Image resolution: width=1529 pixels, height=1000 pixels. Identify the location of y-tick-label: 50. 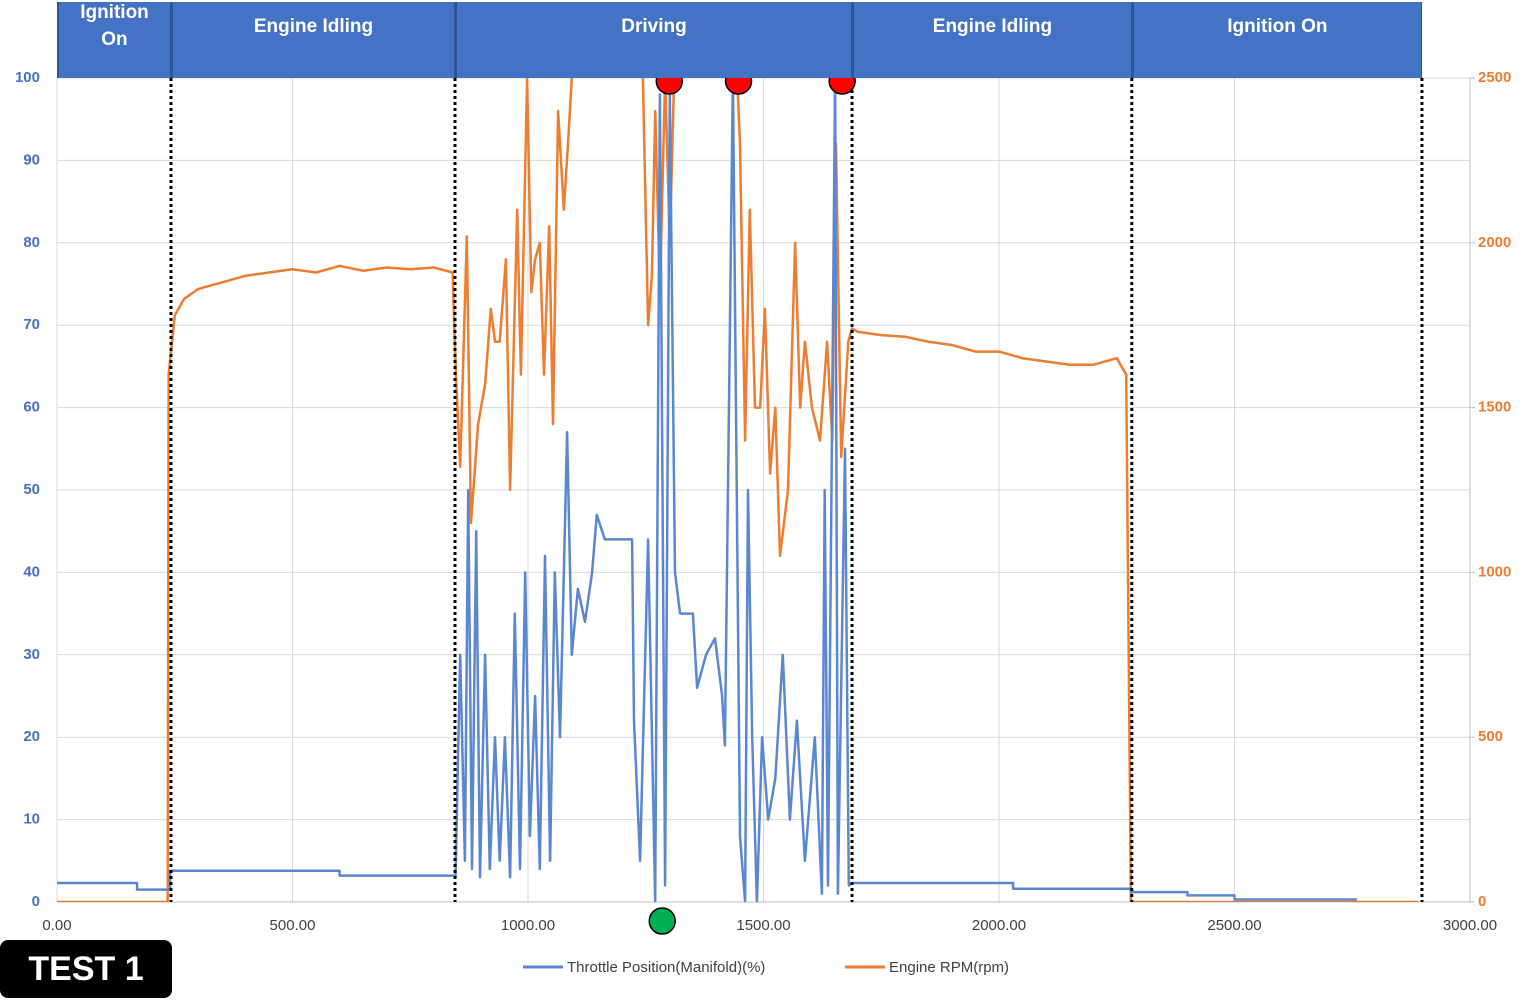
(31, 489).